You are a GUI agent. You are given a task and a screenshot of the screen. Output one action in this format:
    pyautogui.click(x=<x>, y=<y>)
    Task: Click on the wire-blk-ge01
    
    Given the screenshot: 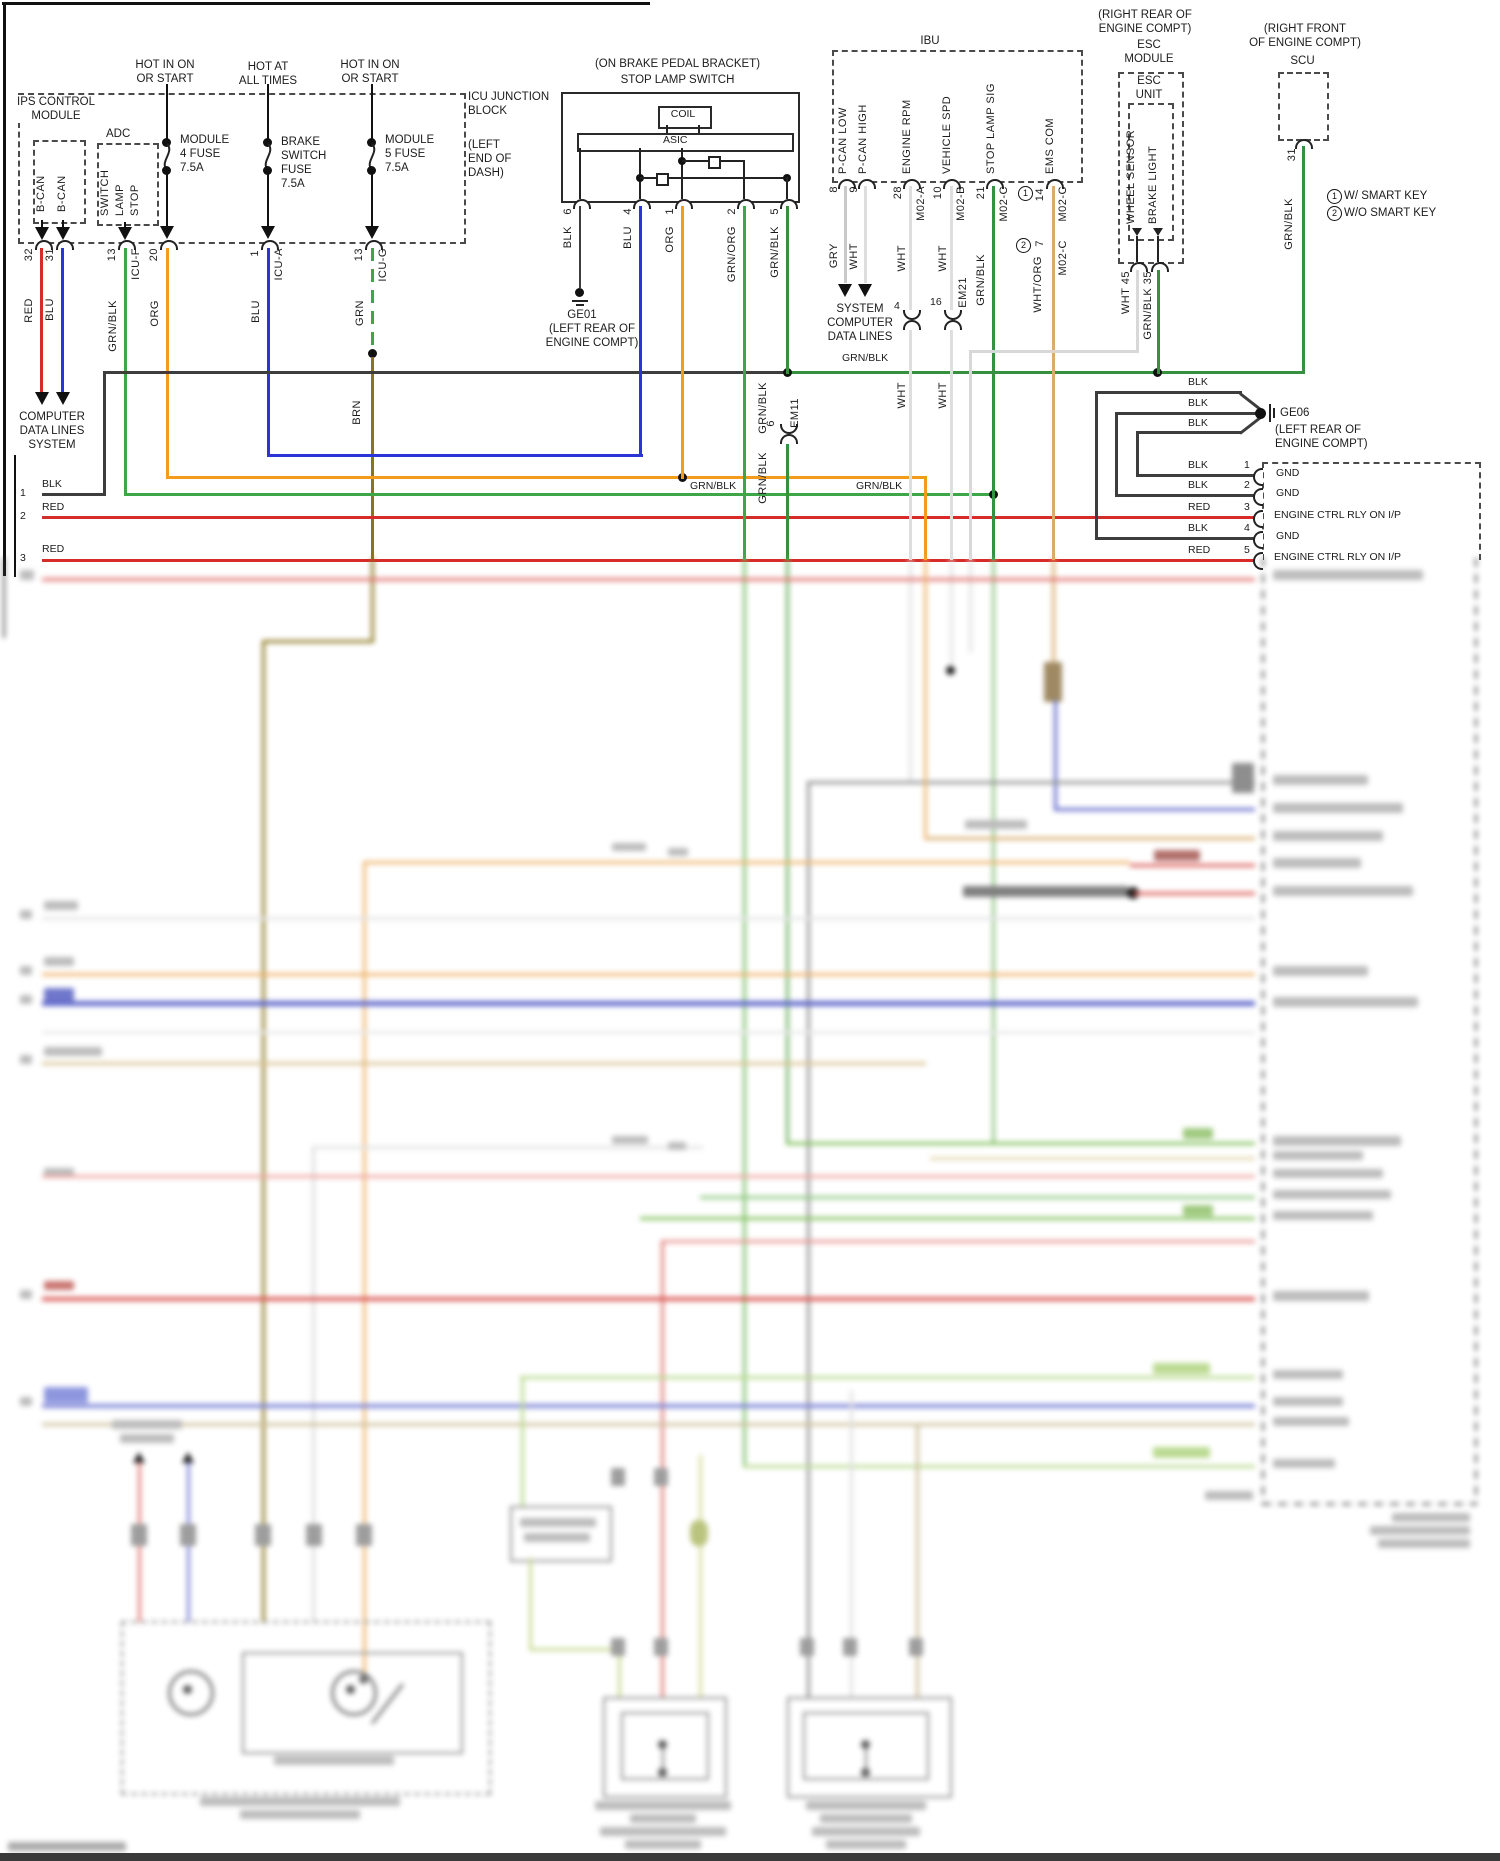 What is the action you would take?
    pyautogui.click(x=580, y=247)
    